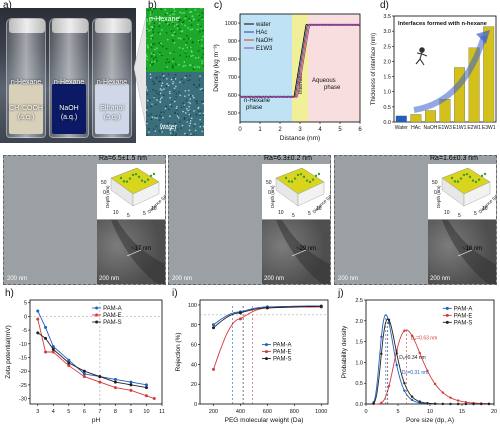 The height and width of the screenshot is (433, 500). I want to click on bar-E1W1, so click(460, 95).